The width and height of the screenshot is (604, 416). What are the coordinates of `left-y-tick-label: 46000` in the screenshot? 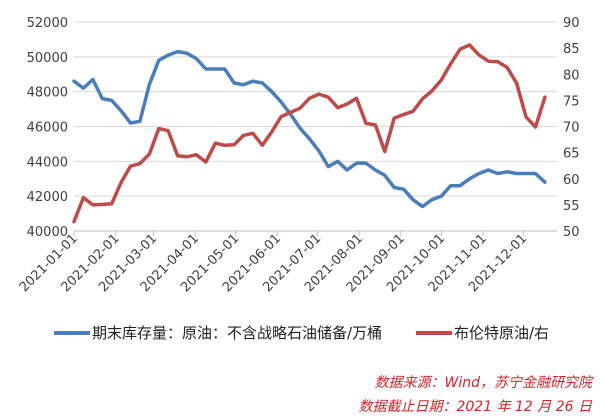 It's located at (47, 128).